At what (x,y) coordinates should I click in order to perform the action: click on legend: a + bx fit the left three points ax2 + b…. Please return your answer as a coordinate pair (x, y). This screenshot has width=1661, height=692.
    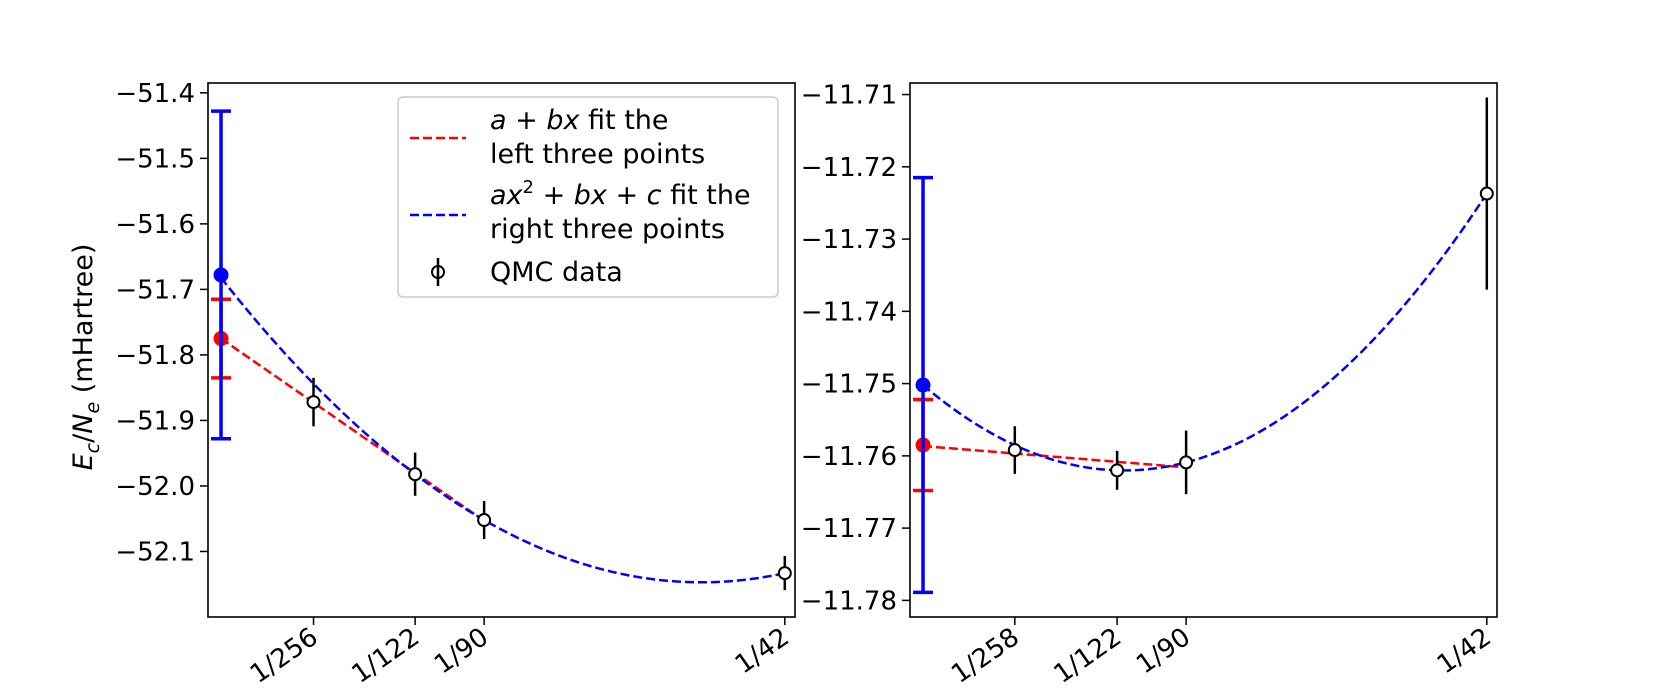
    Looking at the image, I should click on (588, 197).